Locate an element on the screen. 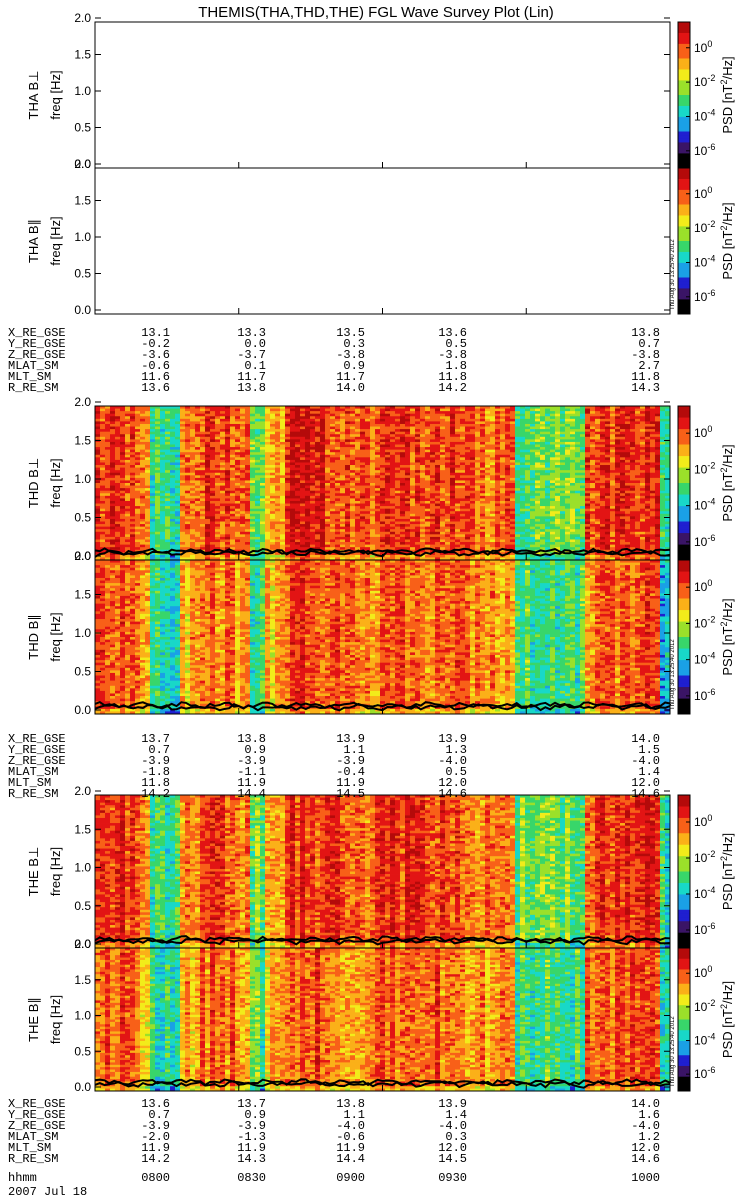 The image size is (750, 1200). colorbar-tick-label: 10⁻⁴ is located at coordinates (704, 115).